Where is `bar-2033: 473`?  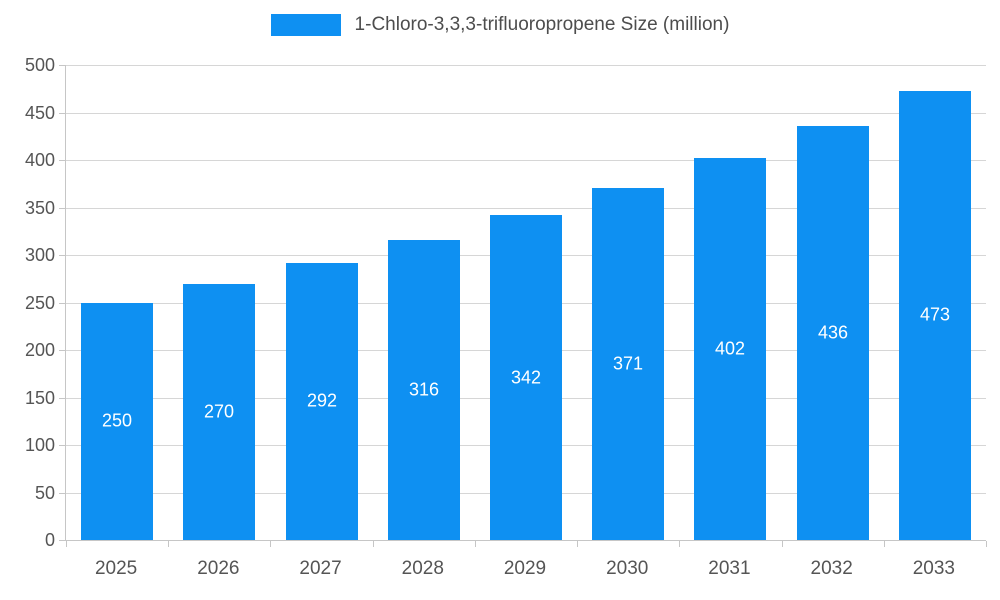
bar-2033: 473 is located at coordinates (935, 315).